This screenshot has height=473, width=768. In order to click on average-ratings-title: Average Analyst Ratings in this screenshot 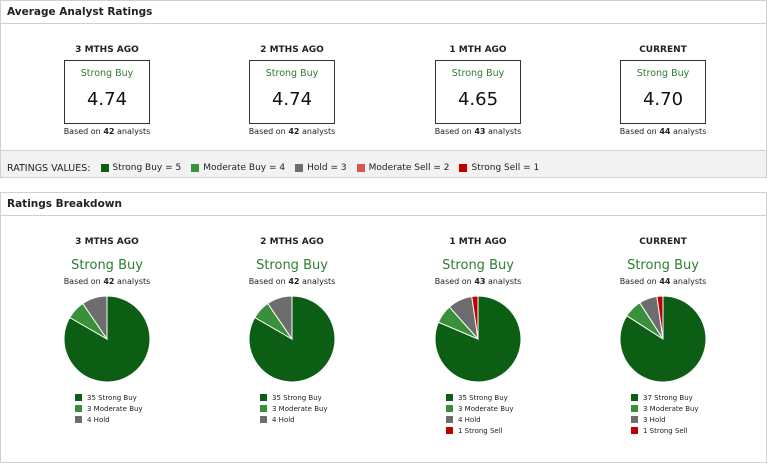, I will do `click(383, 12)`.